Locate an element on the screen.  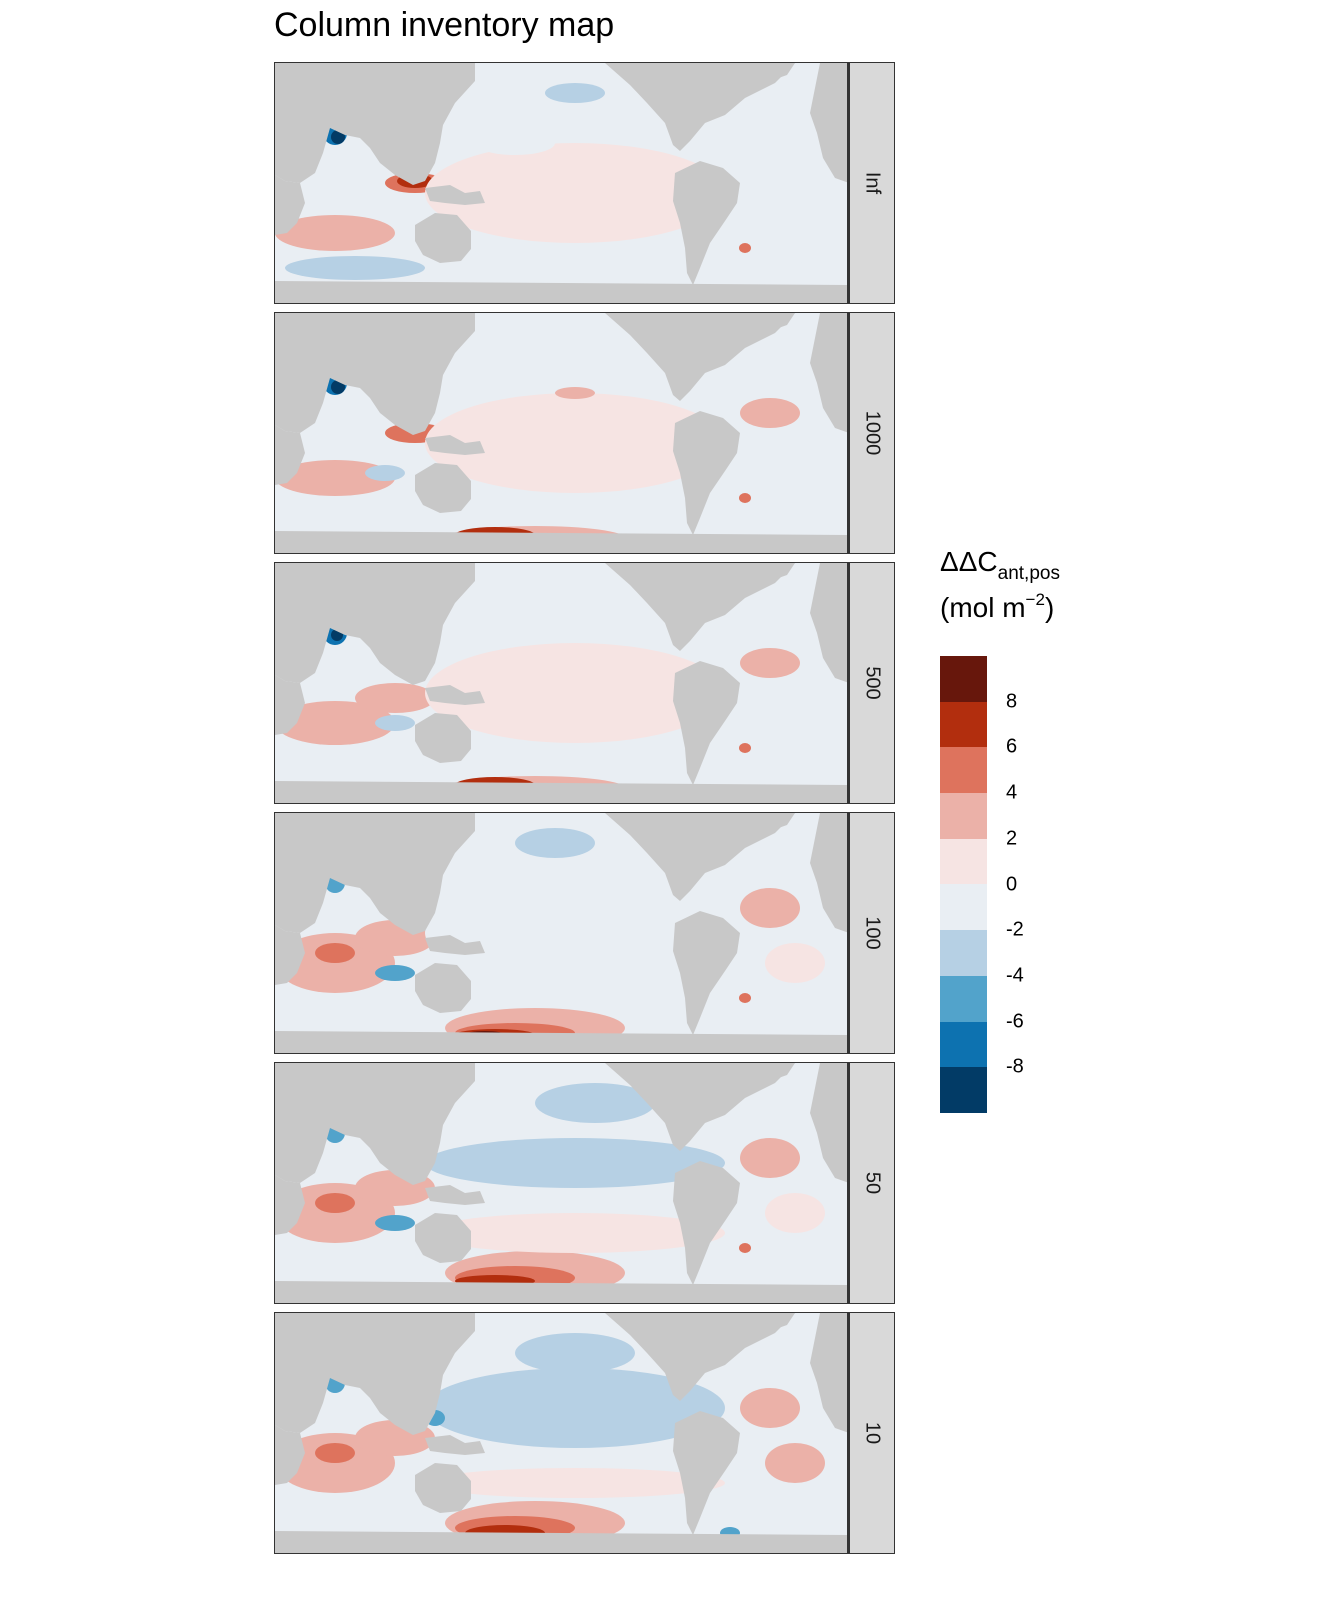
facet-strip-label: 1000 is located at coordinates (872, 433).